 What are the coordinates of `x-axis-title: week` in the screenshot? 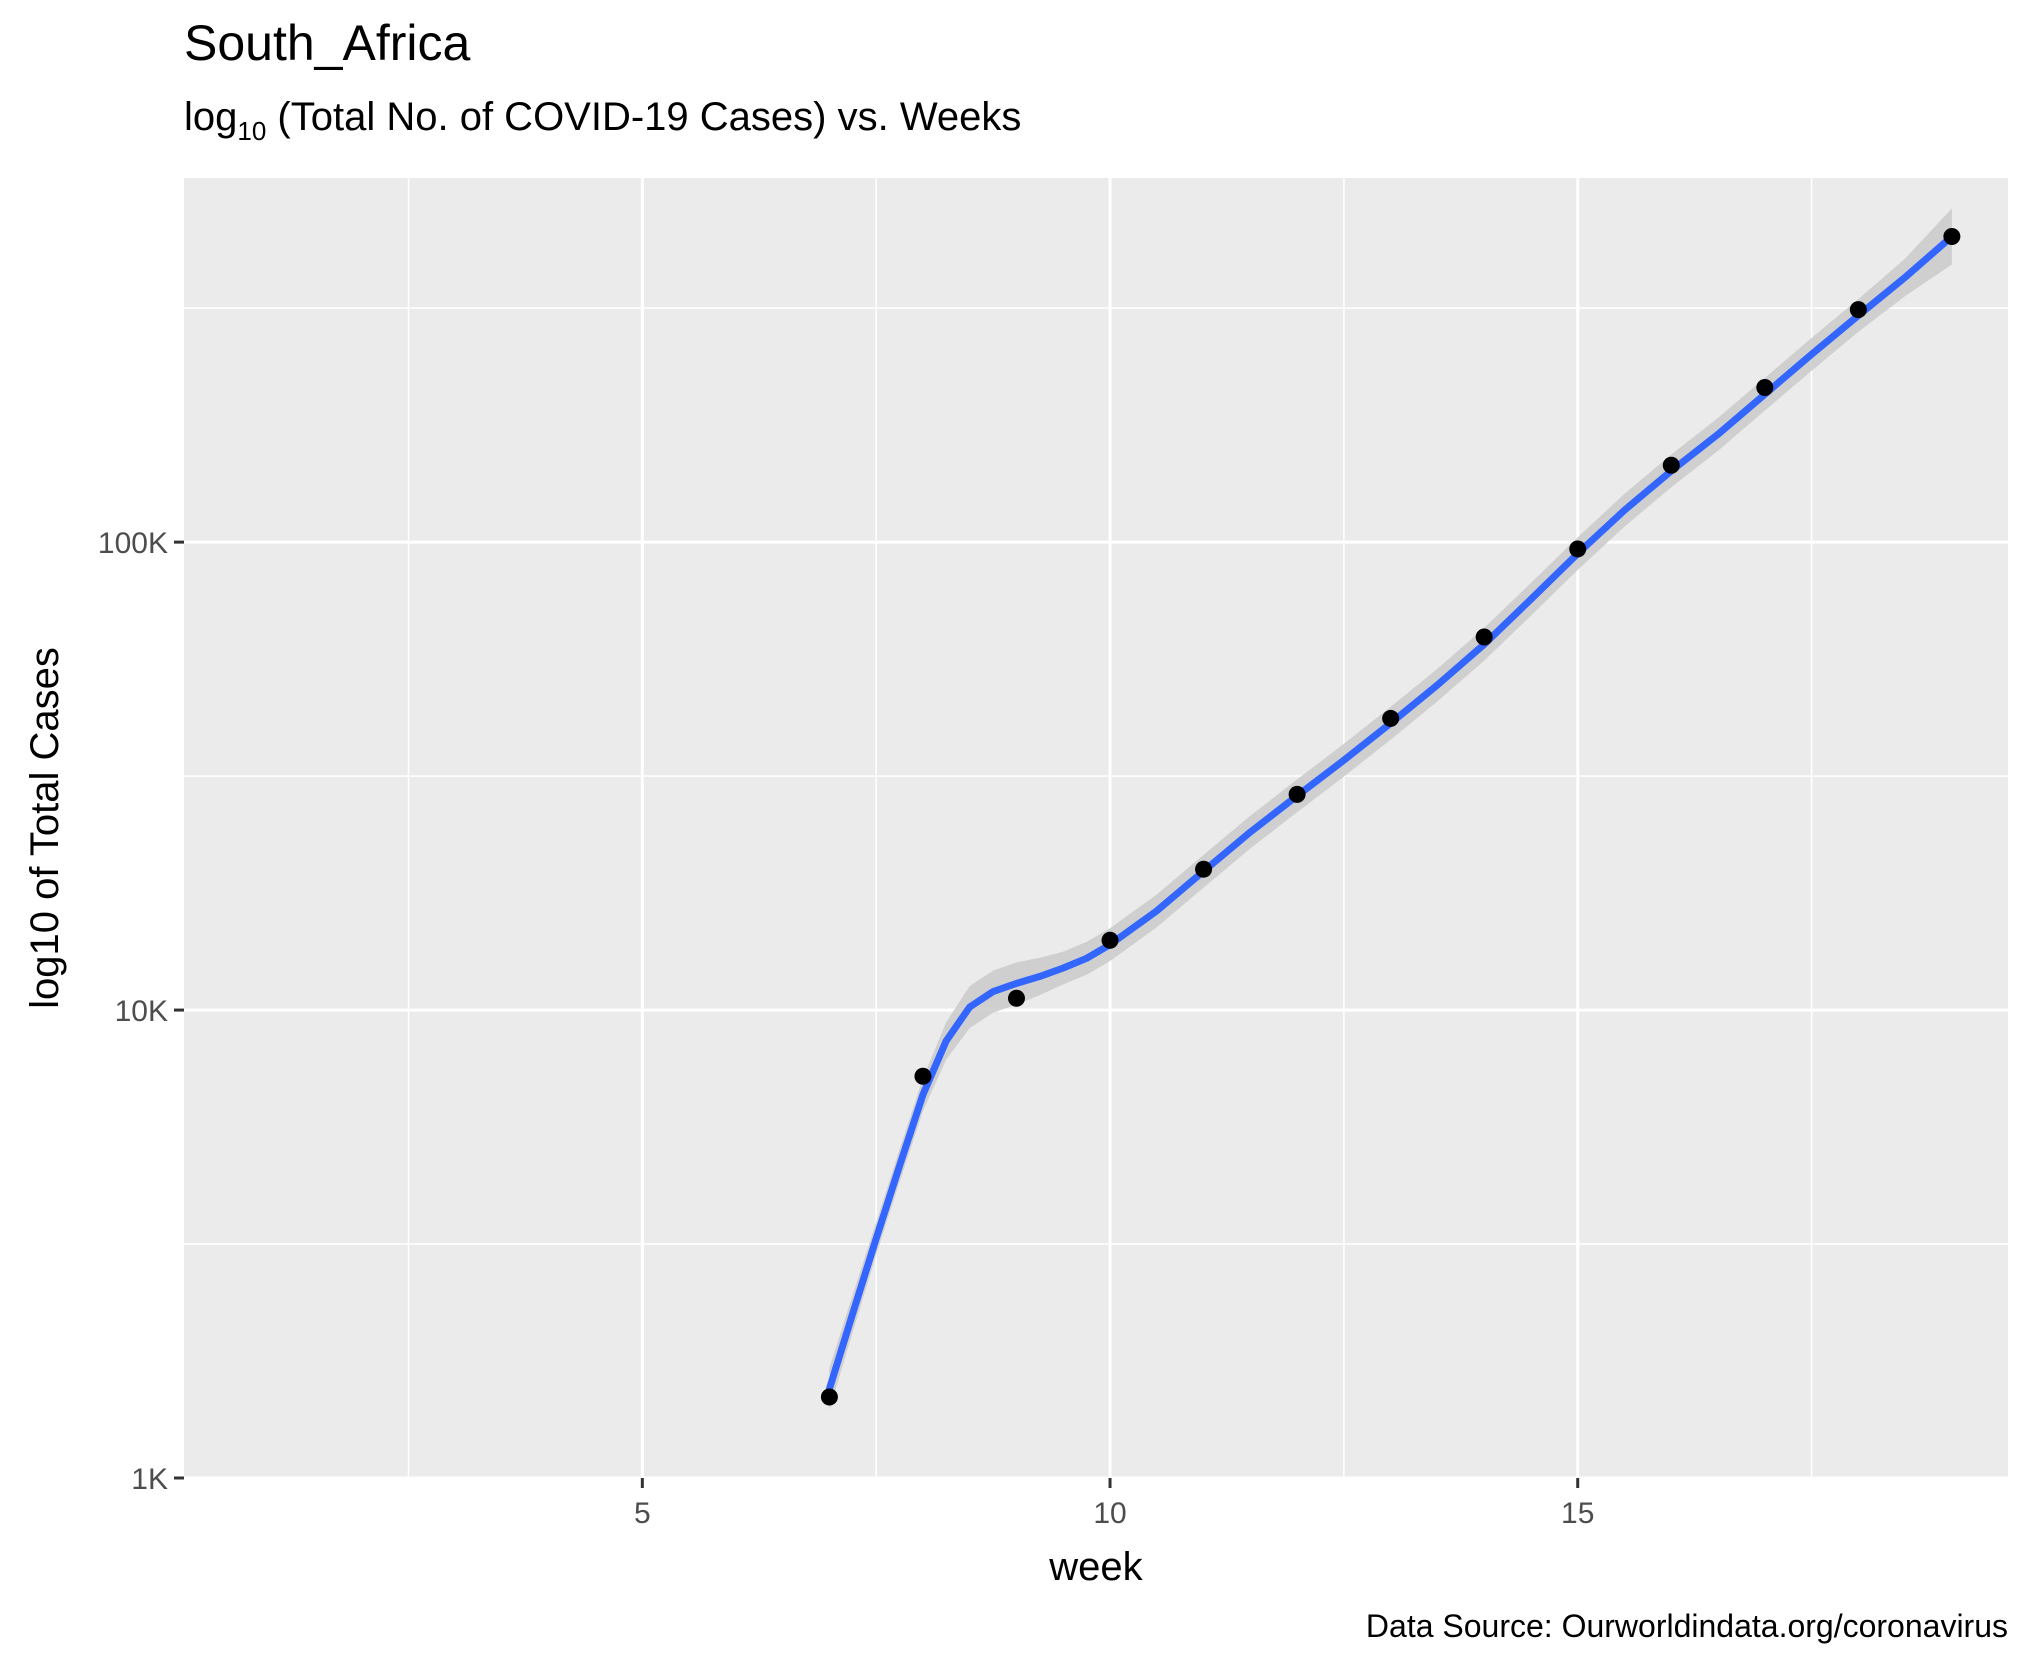 It's located at (1095, 1567).